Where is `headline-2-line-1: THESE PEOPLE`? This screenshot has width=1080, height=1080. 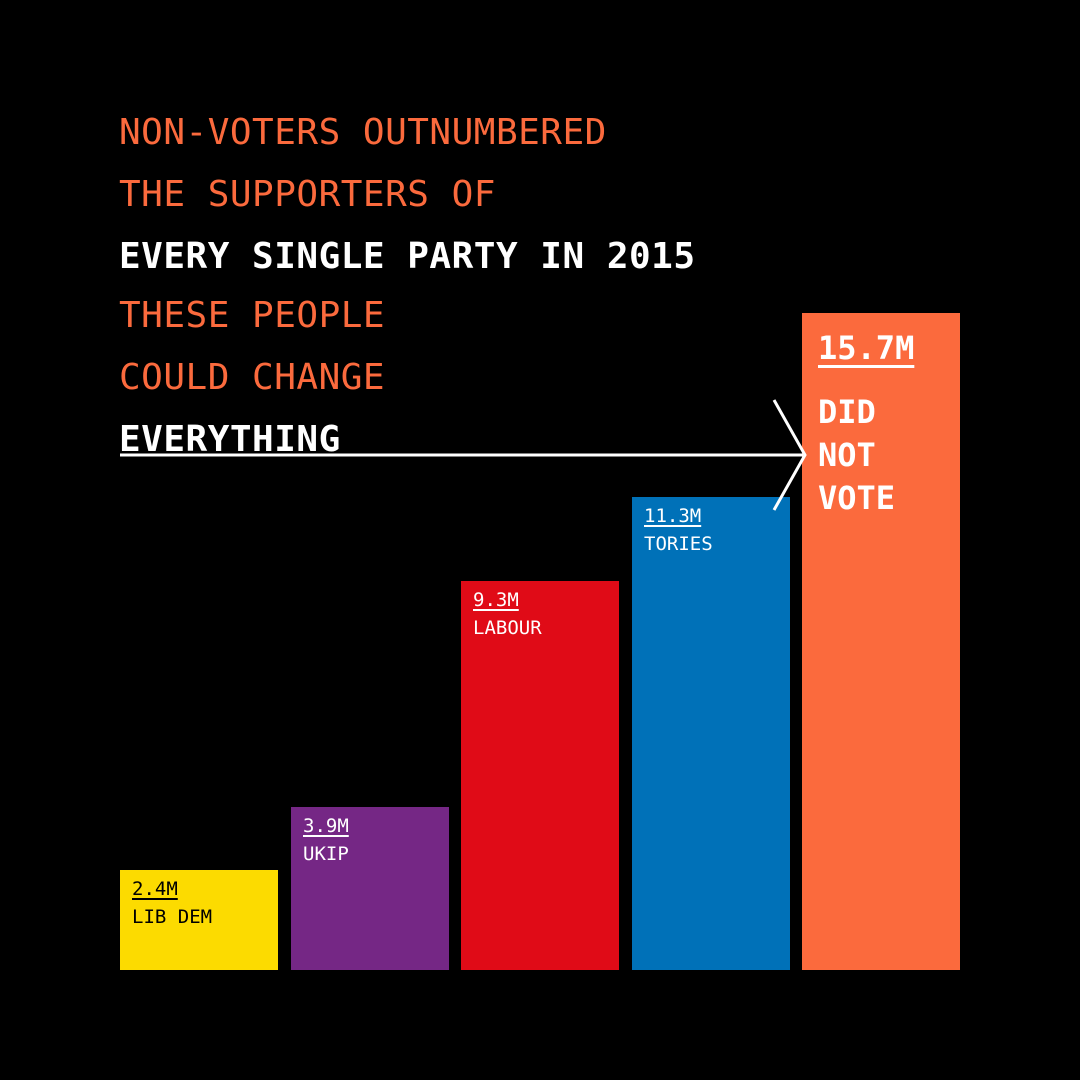
headline-2-line-1: THESE PEOPLE is located at coordinates (252, 315).